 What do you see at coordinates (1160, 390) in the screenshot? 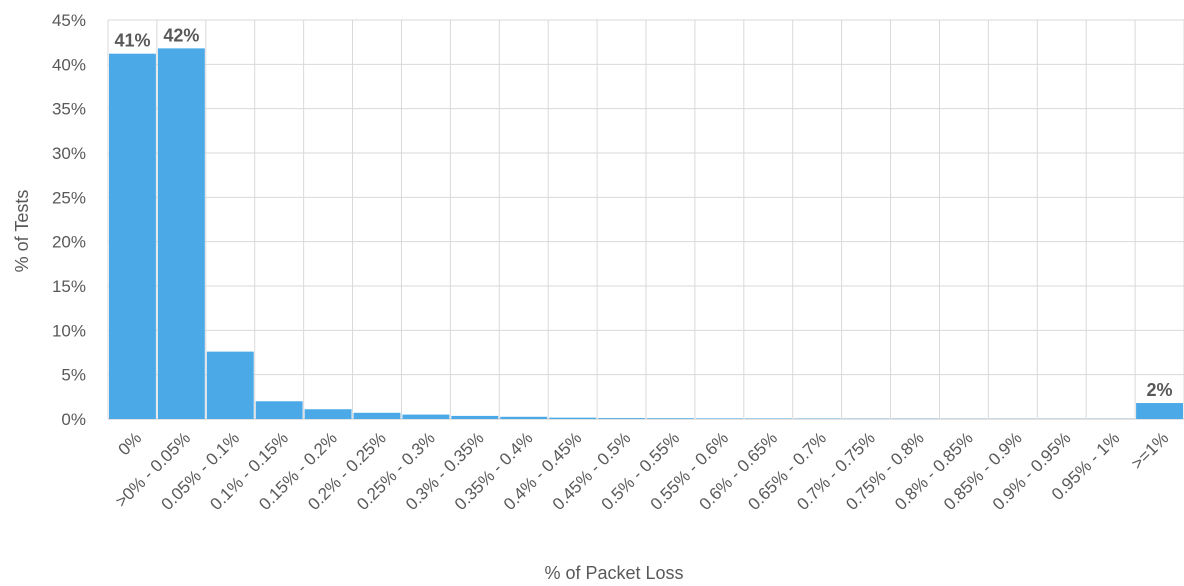
I see `data-label: 2%` at bounding box center [1160, 390].